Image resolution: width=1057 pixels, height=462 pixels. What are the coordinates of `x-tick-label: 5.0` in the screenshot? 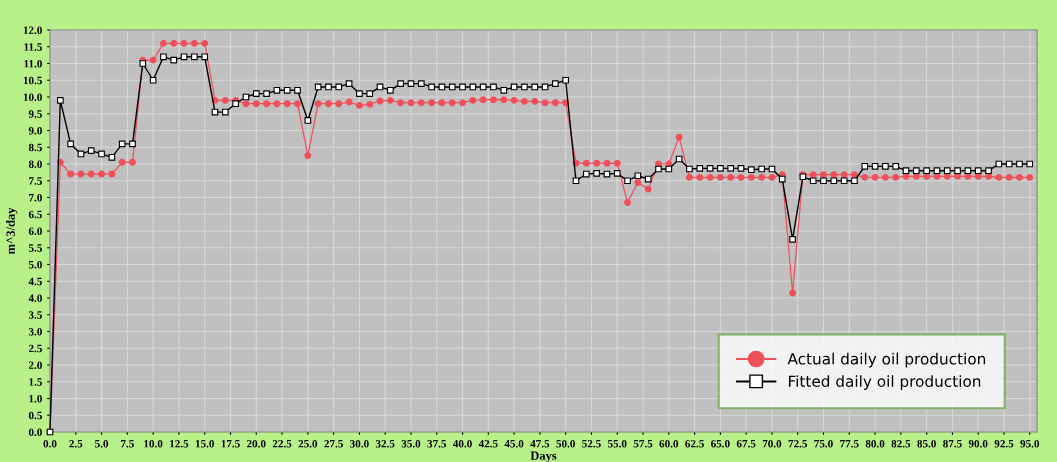 It's located at (102, 443).